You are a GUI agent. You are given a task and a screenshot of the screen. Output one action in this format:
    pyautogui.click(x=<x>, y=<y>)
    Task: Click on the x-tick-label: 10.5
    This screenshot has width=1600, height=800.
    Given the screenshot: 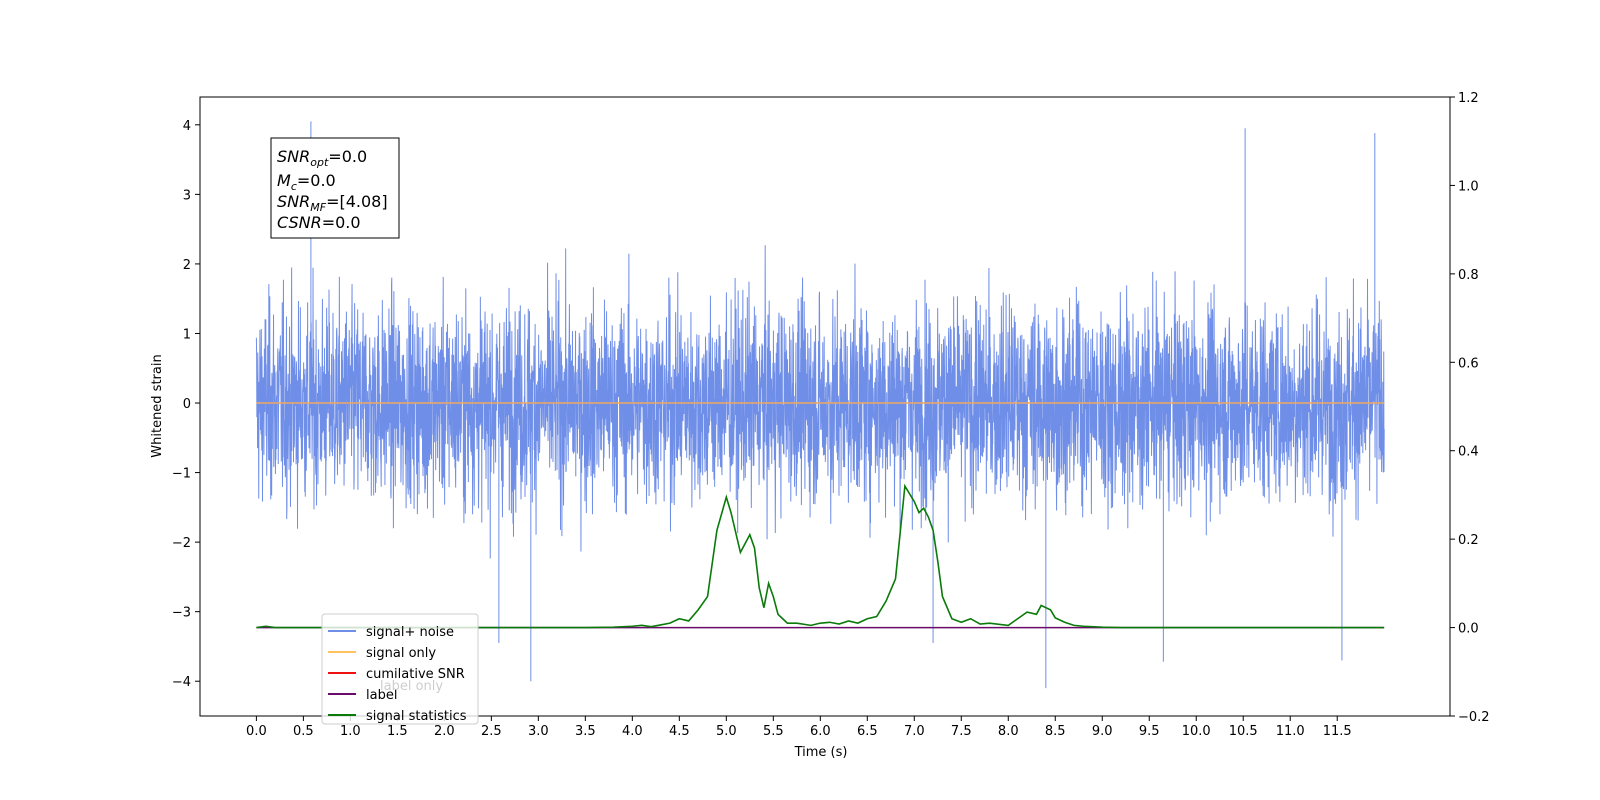 What is the action you would take?
    pyautogui.click(x=1243, y=731)
    